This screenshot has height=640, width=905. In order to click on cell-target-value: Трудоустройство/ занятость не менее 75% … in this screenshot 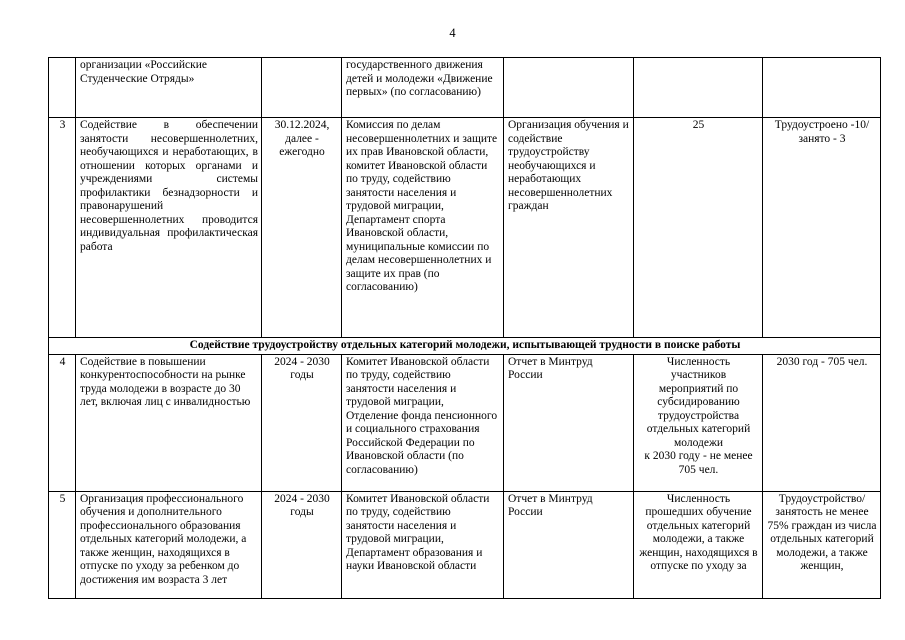, I will do `click(821, 544)`.